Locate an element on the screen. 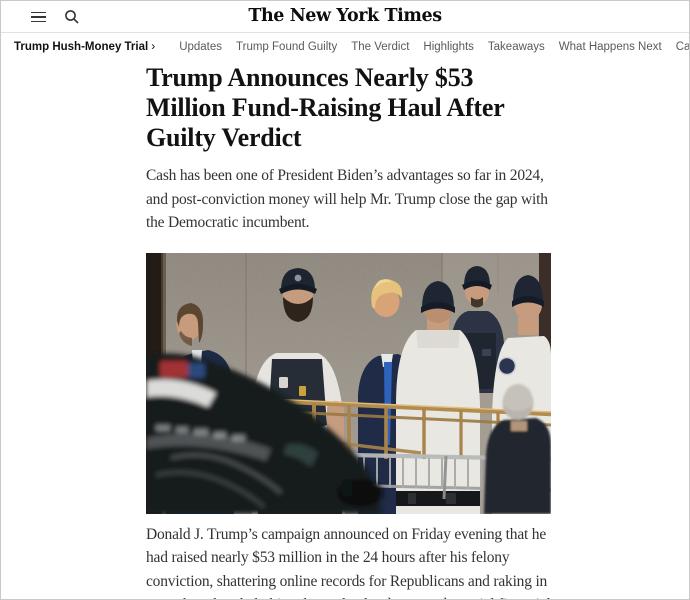 This screenshot has height=600, width=690. nav-item-highlights: Highlights is located at coordinates (448, 46).